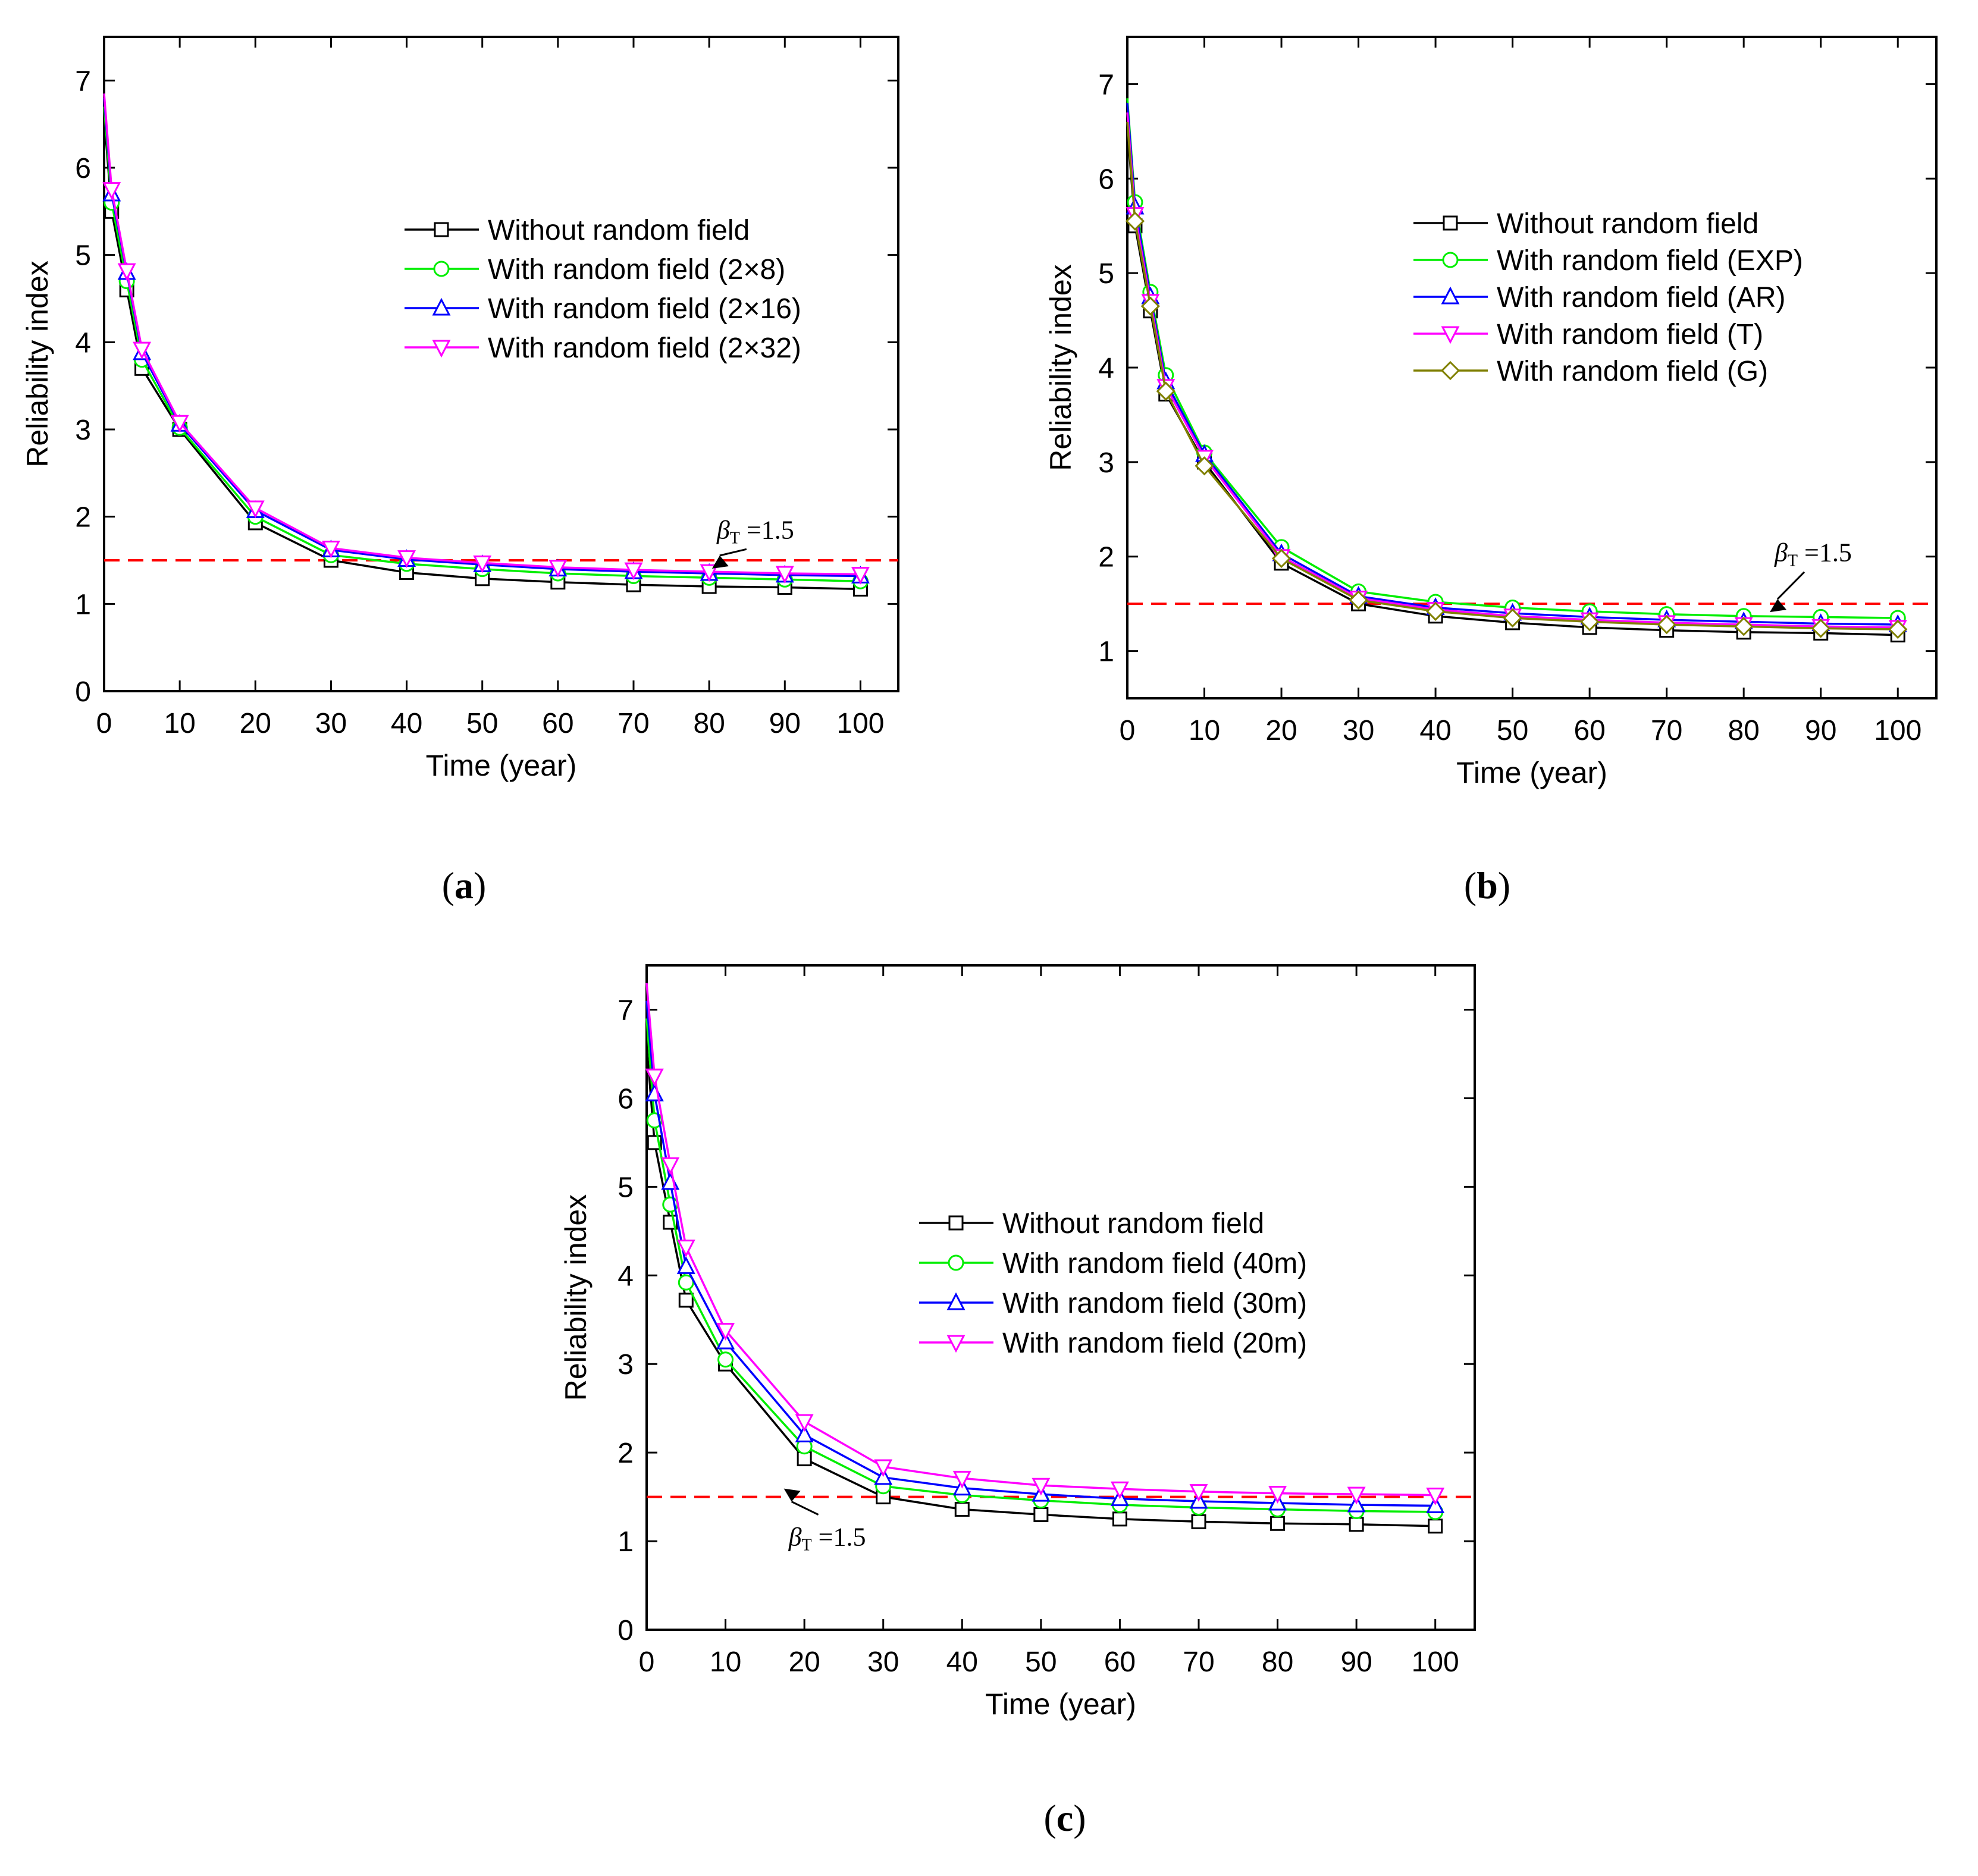 This screenshot has width=1978, height=1876. What do you see at coordinates (625, 1099) in the screenshot?
I see `y-tick-label: 6` at bounding box center [625, 1099].